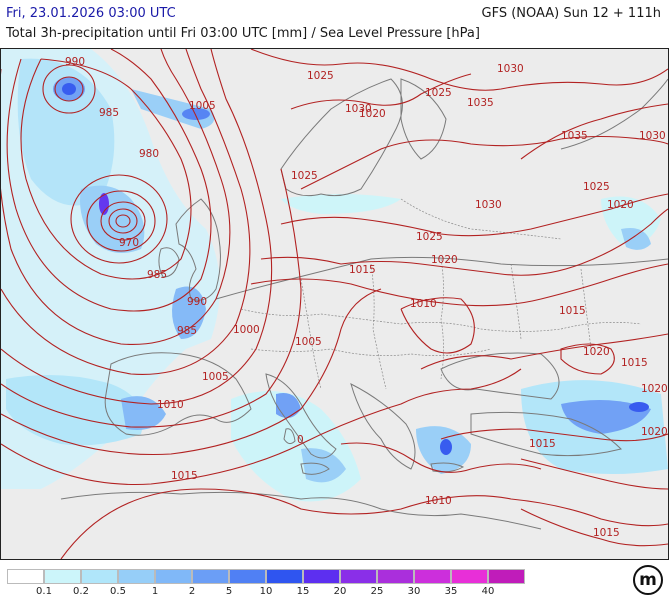  What do you see at coordinates (300, 440) in the screenshot?
I see `isobar-label: 0` at bounding box center [300, 440].